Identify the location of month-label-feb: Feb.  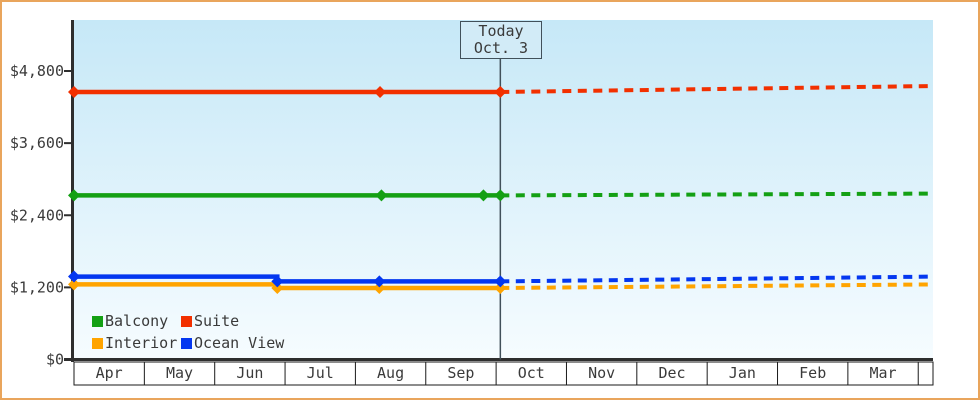
(812, 373).